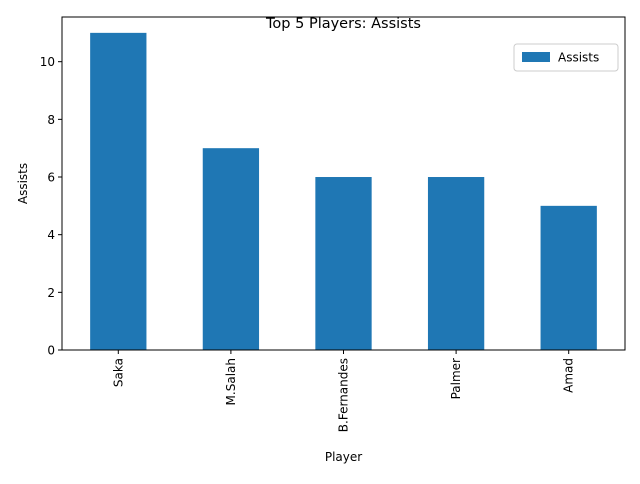 This screenshot has height=484, width=640. I want to click on y-tick-label: 8, so click(51, 120).